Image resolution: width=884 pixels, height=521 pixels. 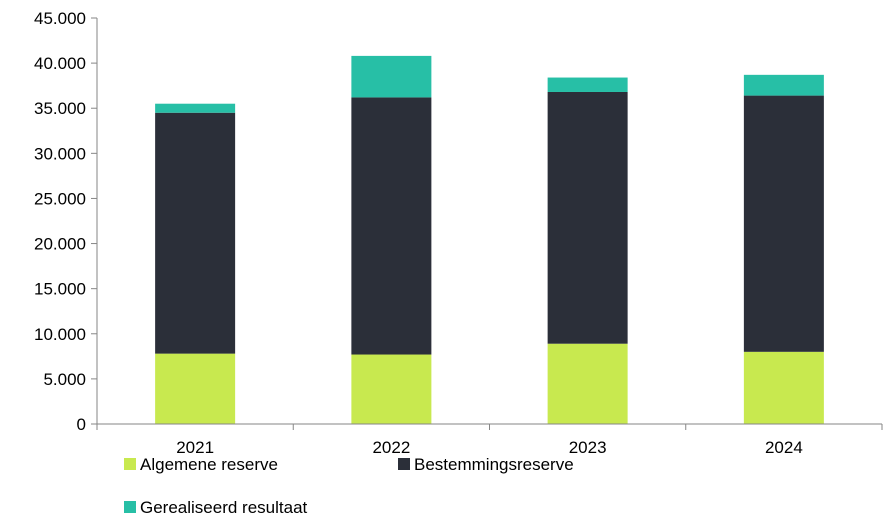 What do you see at coordinates (60, 334) in the screenshot?
I see `y-tick-label: 10.000` at bounding box center [60, 334].